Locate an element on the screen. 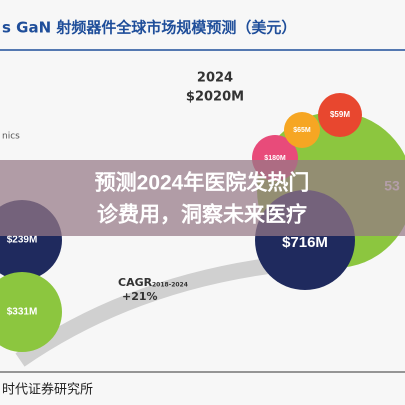 This screenshot has height=405, width=405. bubble-label: $239M is located at coordinates (22, 240).